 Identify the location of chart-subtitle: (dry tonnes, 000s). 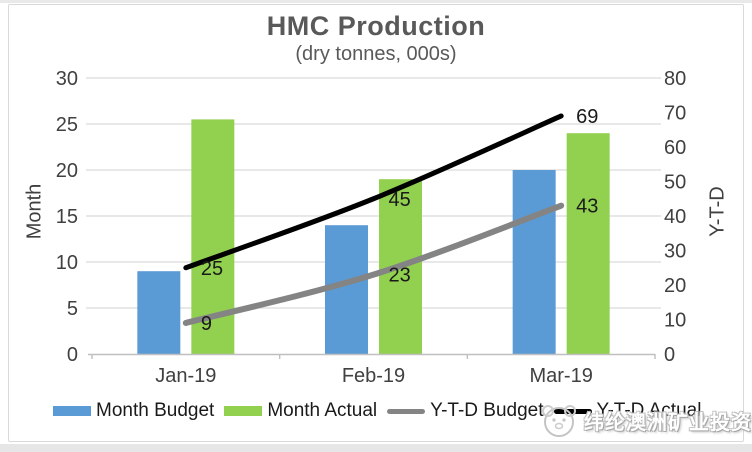
(376, 54).